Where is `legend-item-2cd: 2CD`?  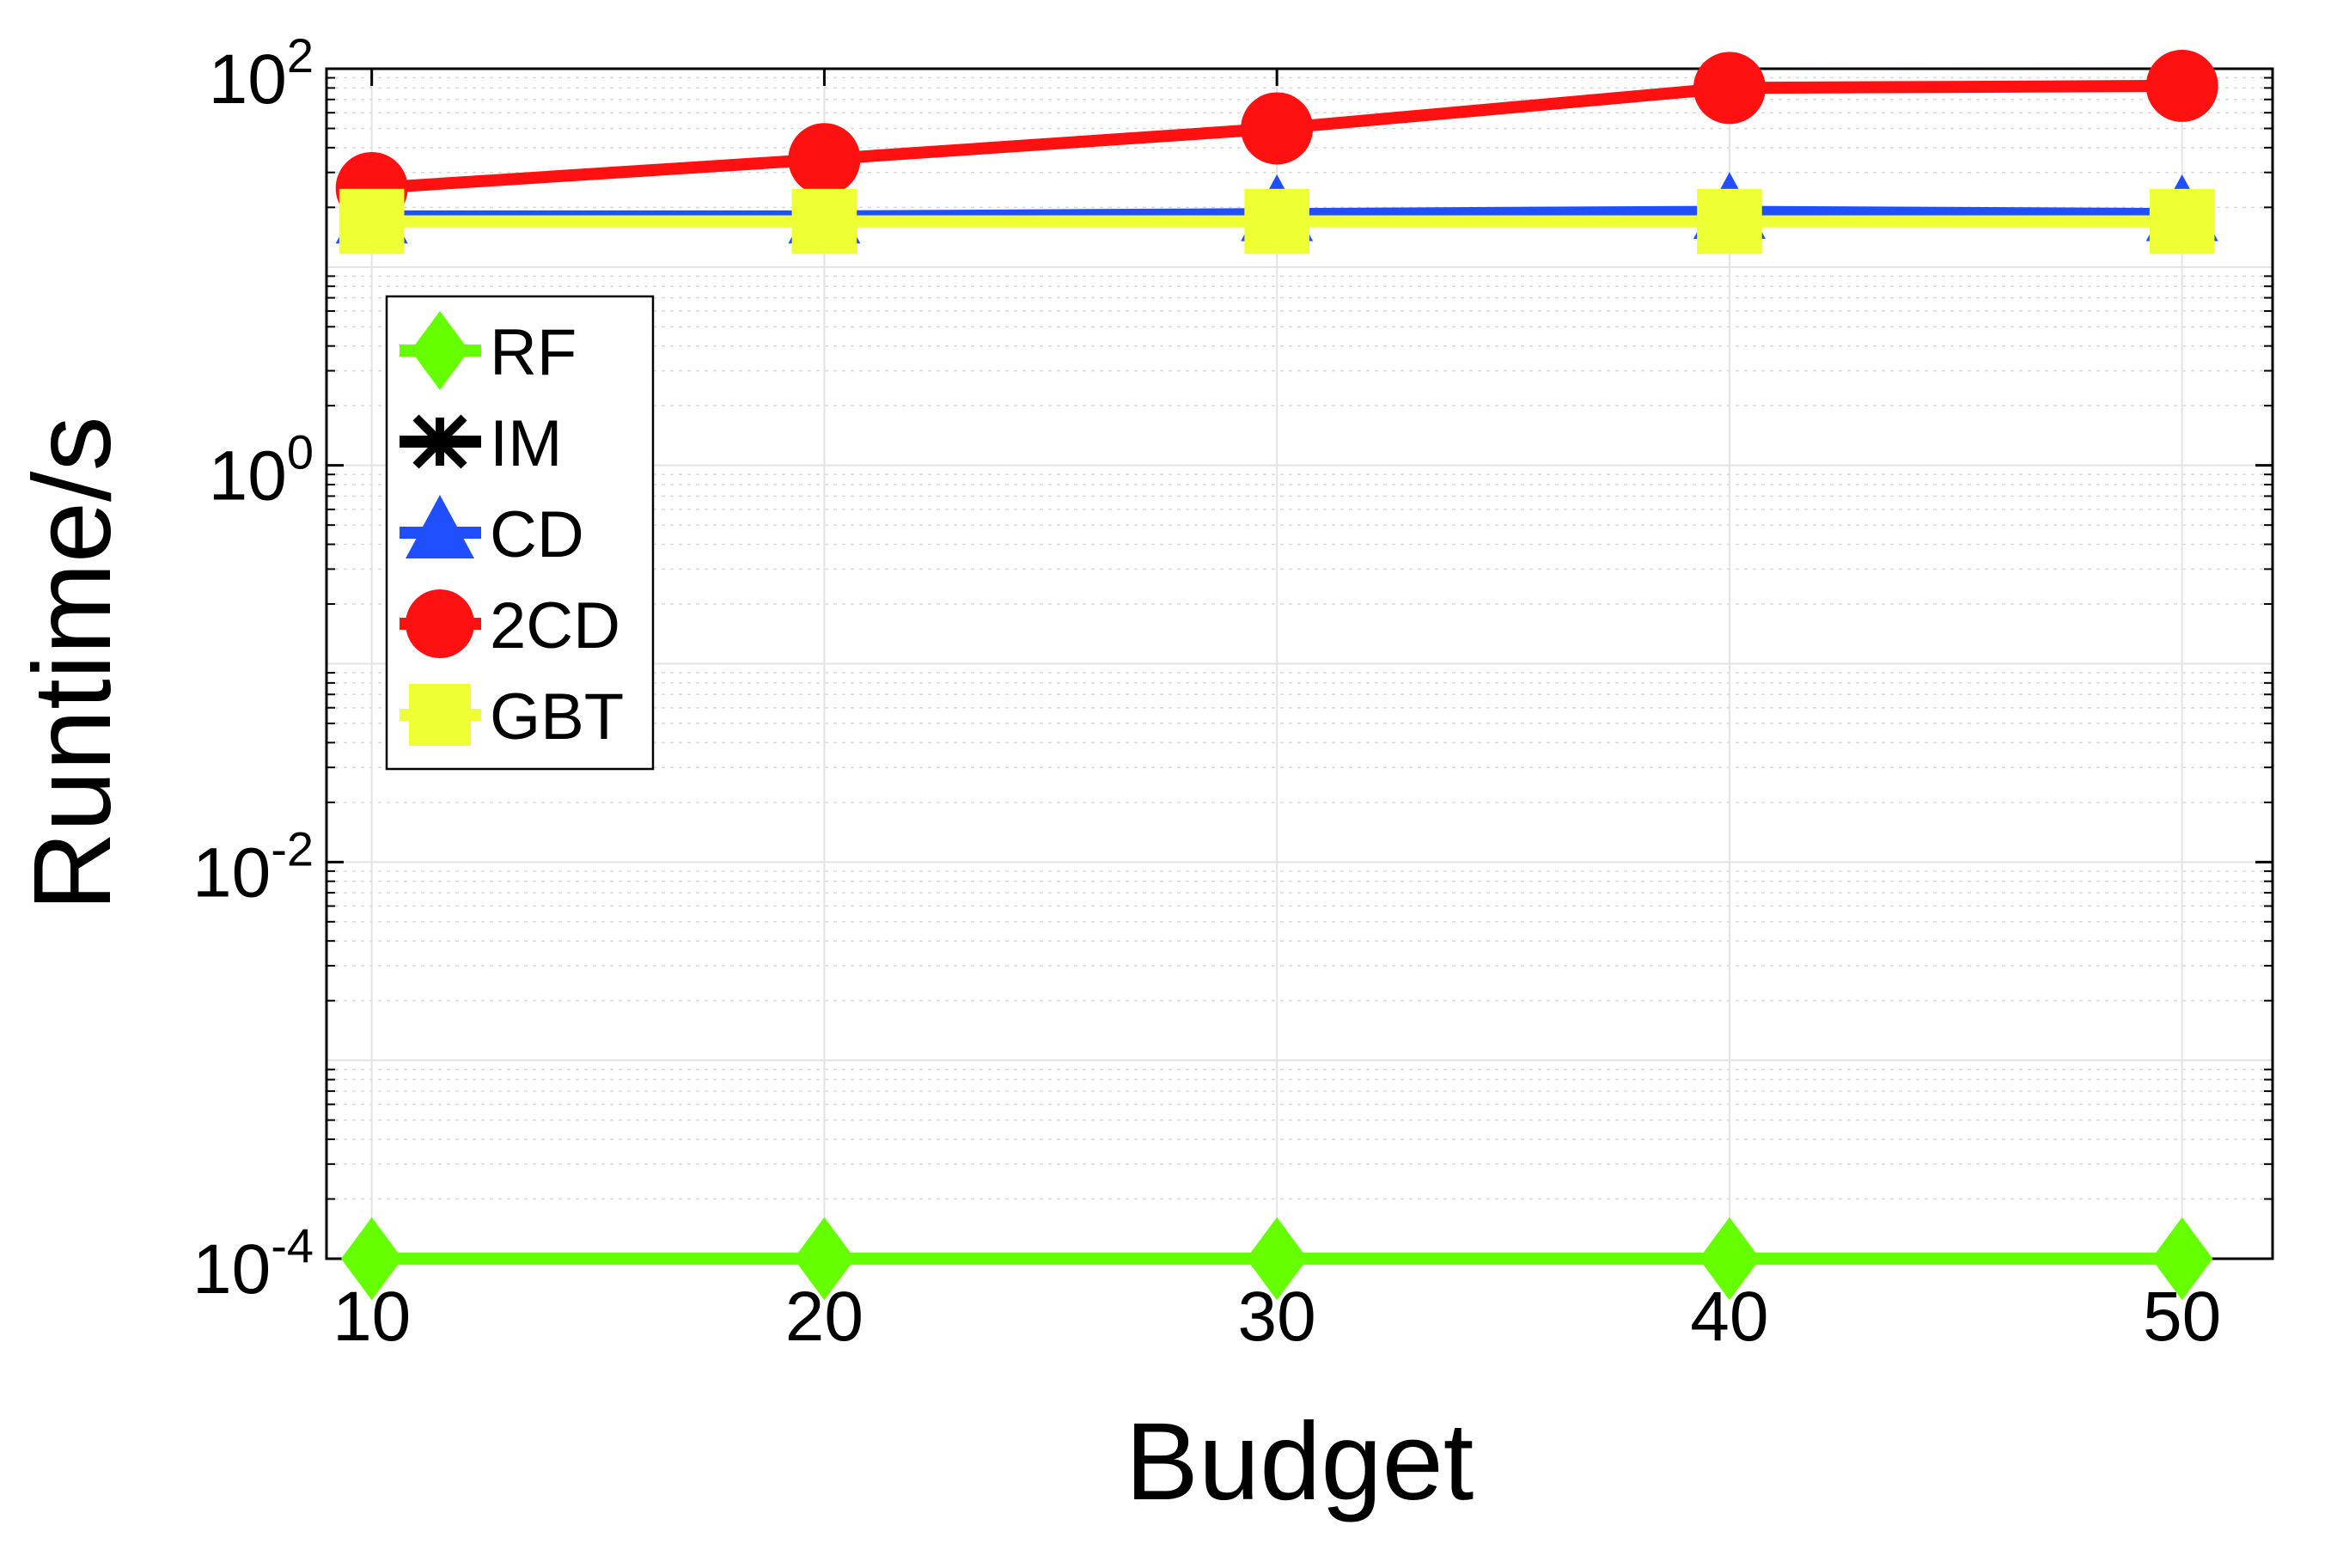
legend-item-2cd: 2CD is located at coordinates (510, 625).